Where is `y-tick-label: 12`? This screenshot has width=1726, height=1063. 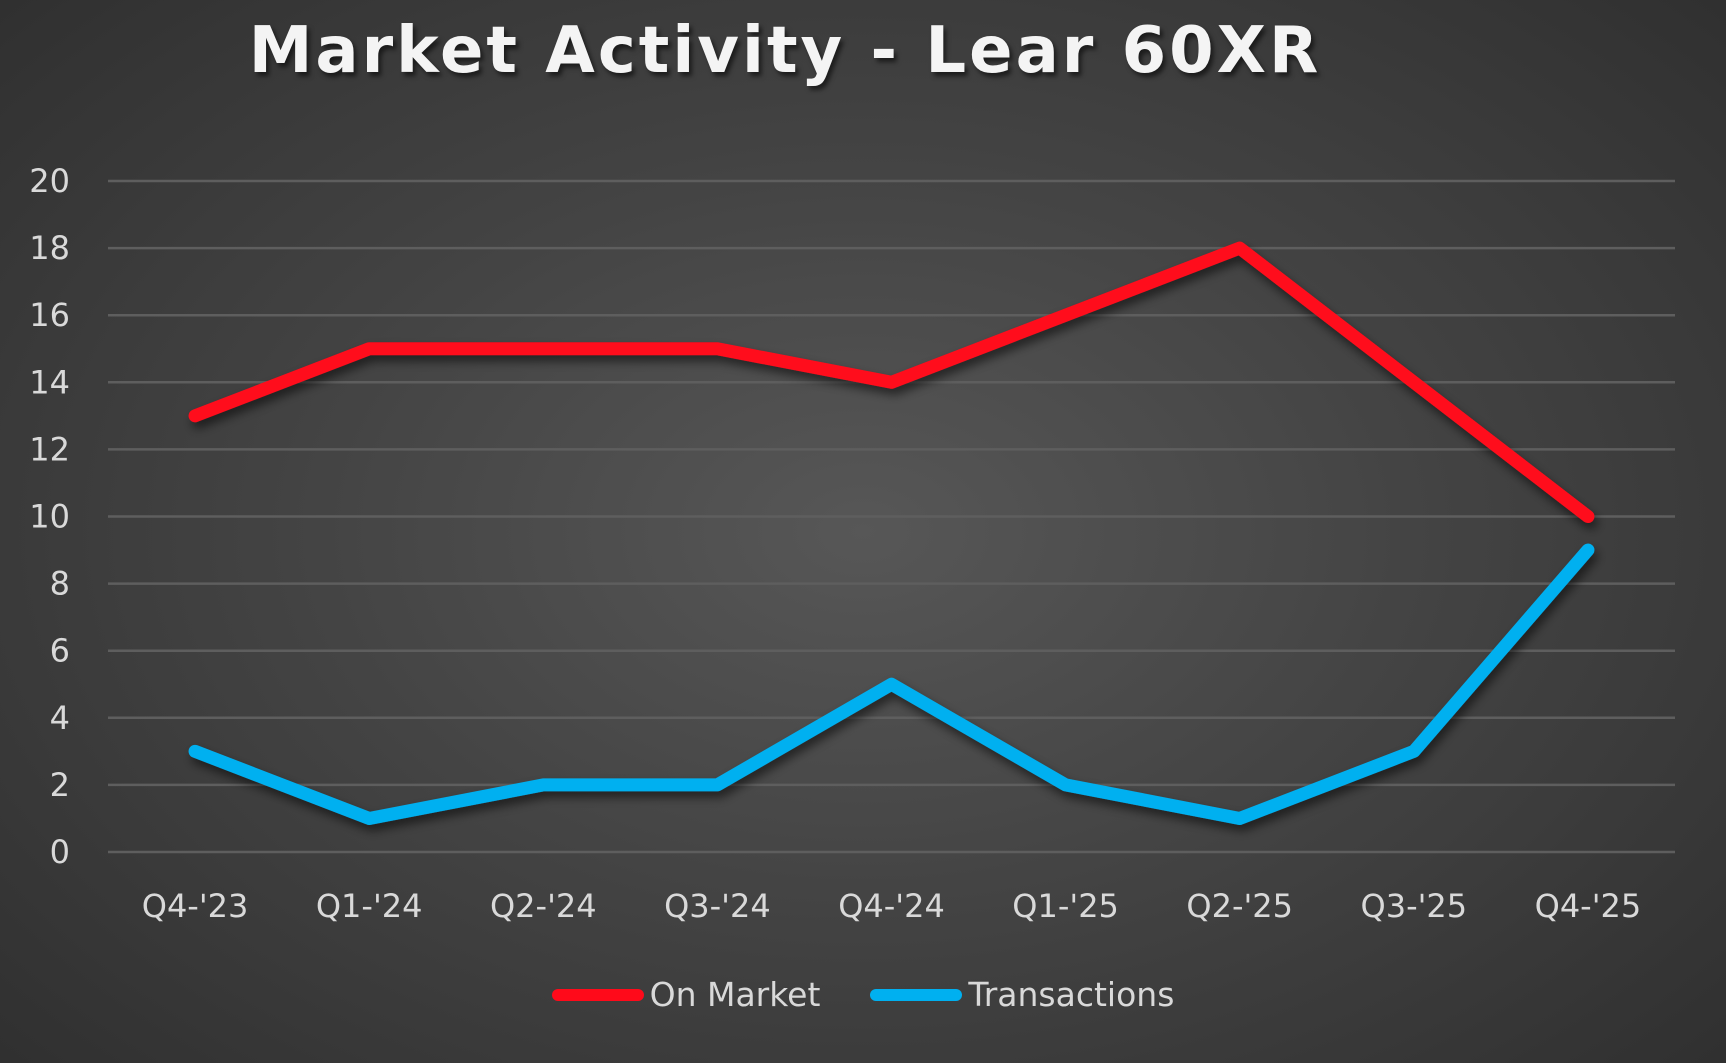
y-tick-label: 12 is located at coordinates (49, 449).